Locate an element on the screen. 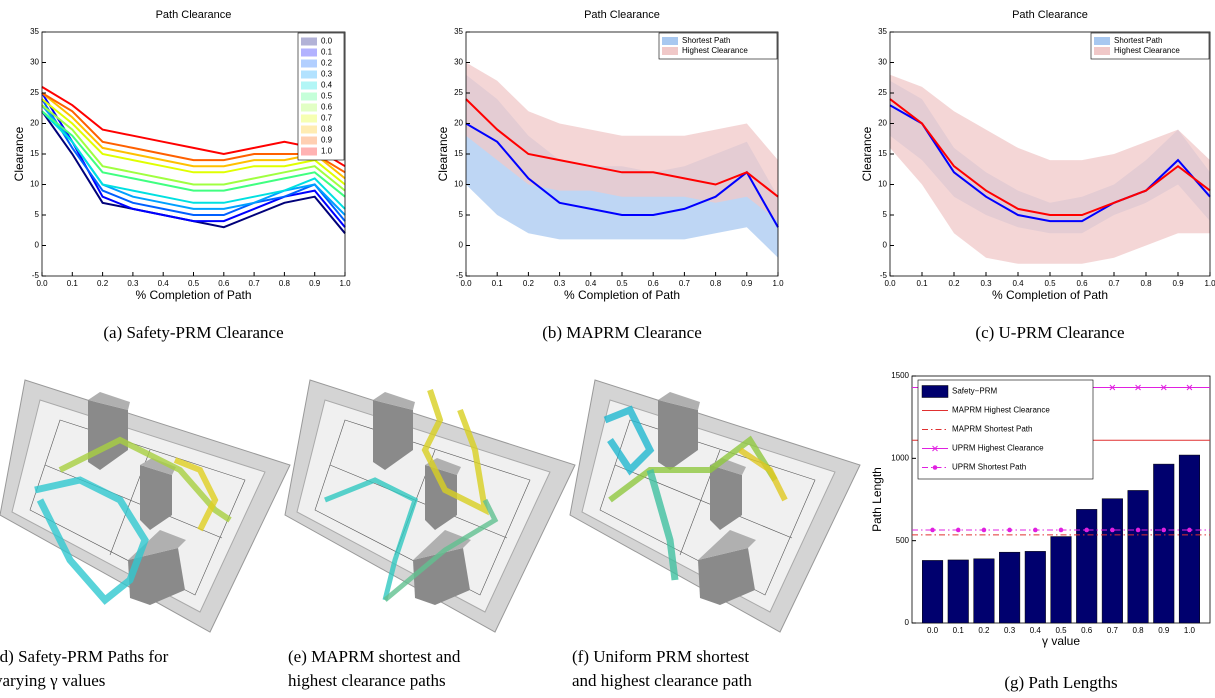 Image resolution: width=1215 pixels, height=698 pixels. legend-label: 0.7 is located at coordinates (327, 118).